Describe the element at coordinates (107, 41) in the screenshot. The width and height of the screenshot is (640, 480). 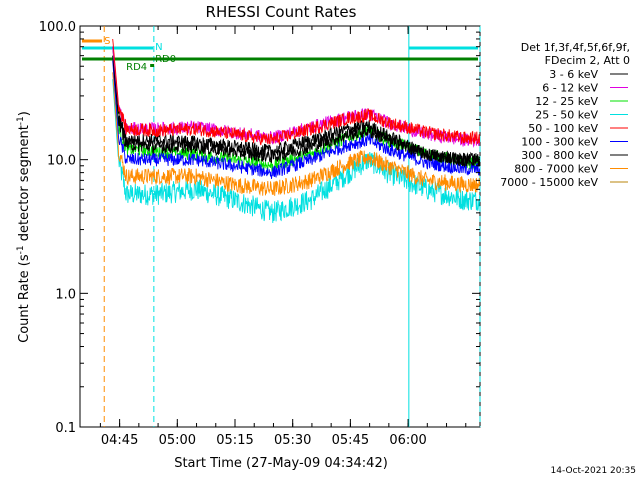
I see `flag-label-saa: S` at that location.